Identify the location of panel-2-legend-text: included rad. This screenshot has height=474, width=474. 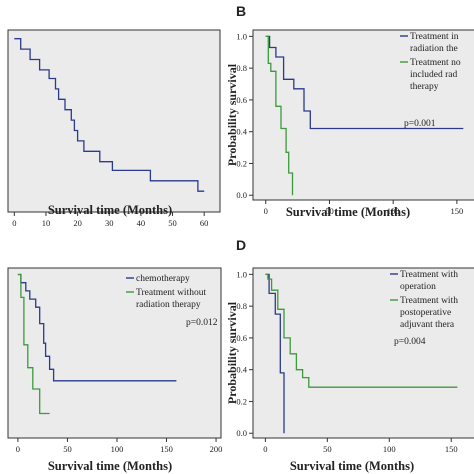
(433, 75).